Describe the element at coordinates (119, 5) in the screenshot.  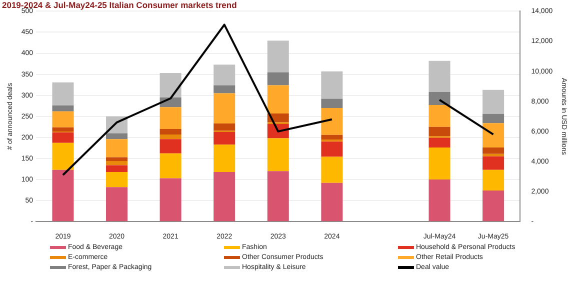
I see `chart-title: 2019-2024 & Jul-May24-25 Italian Consumer markets trend` at that location.